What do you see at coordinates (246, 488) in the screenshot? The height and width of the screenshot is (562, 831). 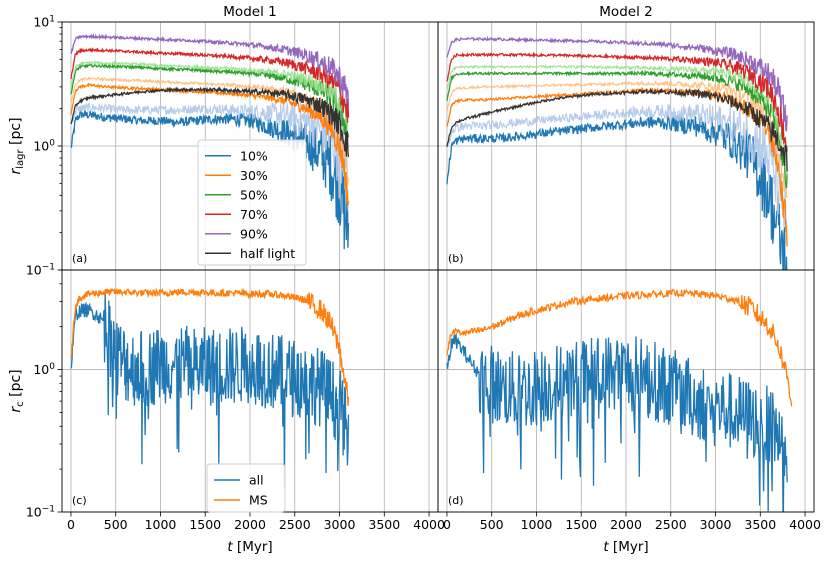 I see `legend-frame` at bounding box center [246, 488].